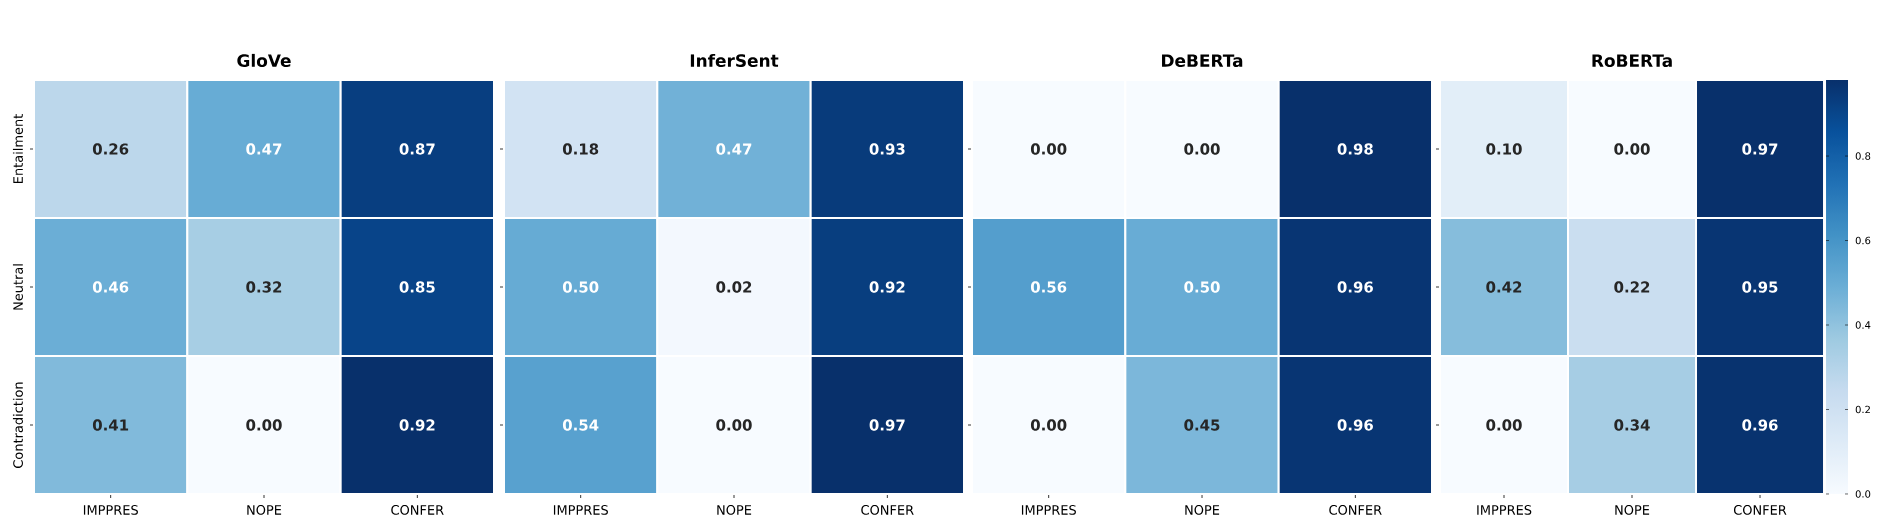 The width and height of the screenshot is (1884, 526). I want to click on chart-title: InferSent, so click(734, 60).